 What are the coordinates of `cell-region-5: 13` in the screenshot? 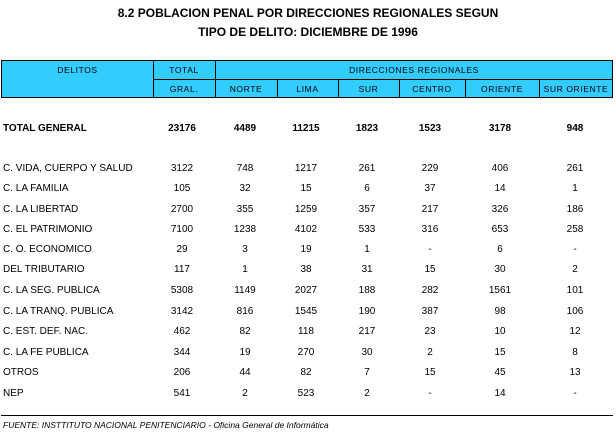 It's located at (575, 372).